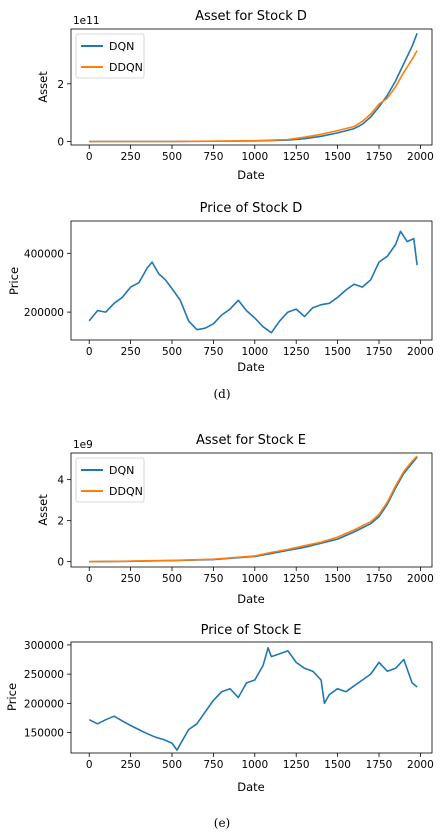  What do you see at coordinates (44, 734) in the screenshot?
I see `y-tick-label: 150000` at bounding box center [44, 734].